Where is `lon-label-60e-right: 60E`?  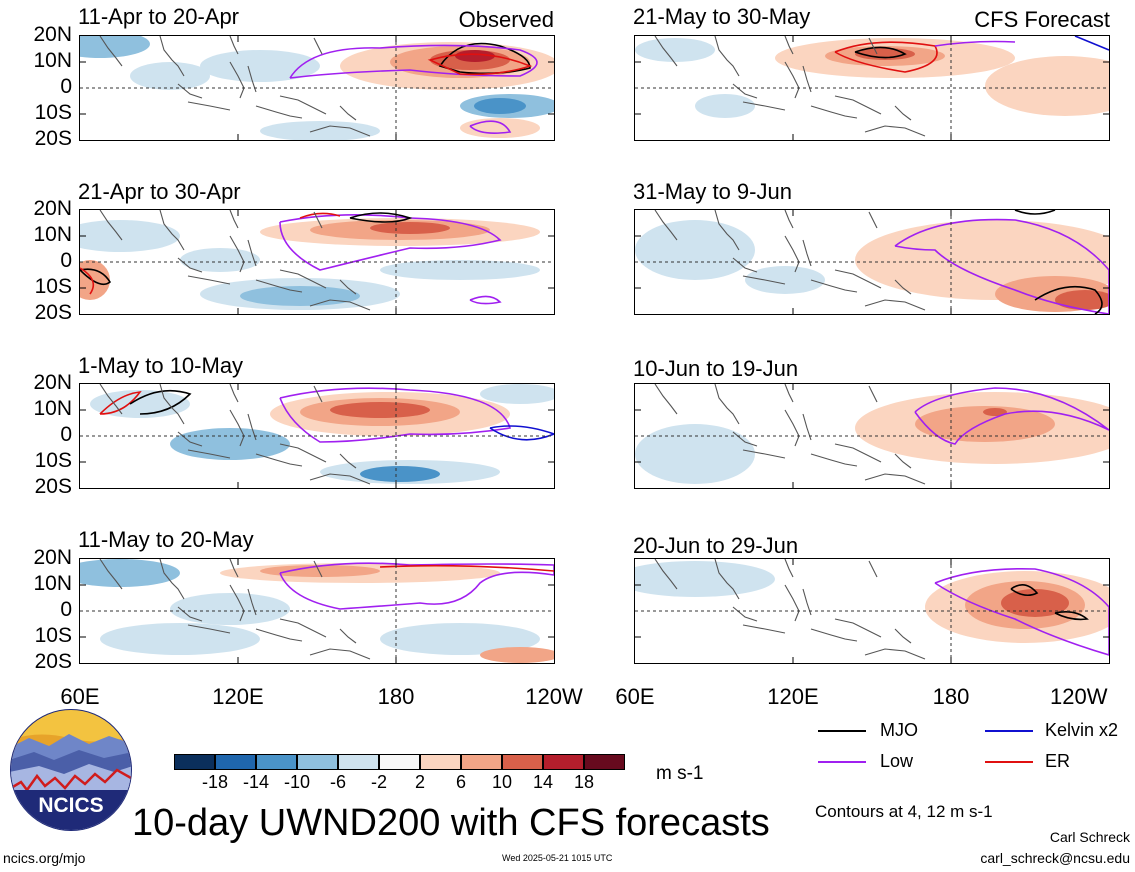
lon-label-60e-right: 60E is located at coordinates (635, 696).